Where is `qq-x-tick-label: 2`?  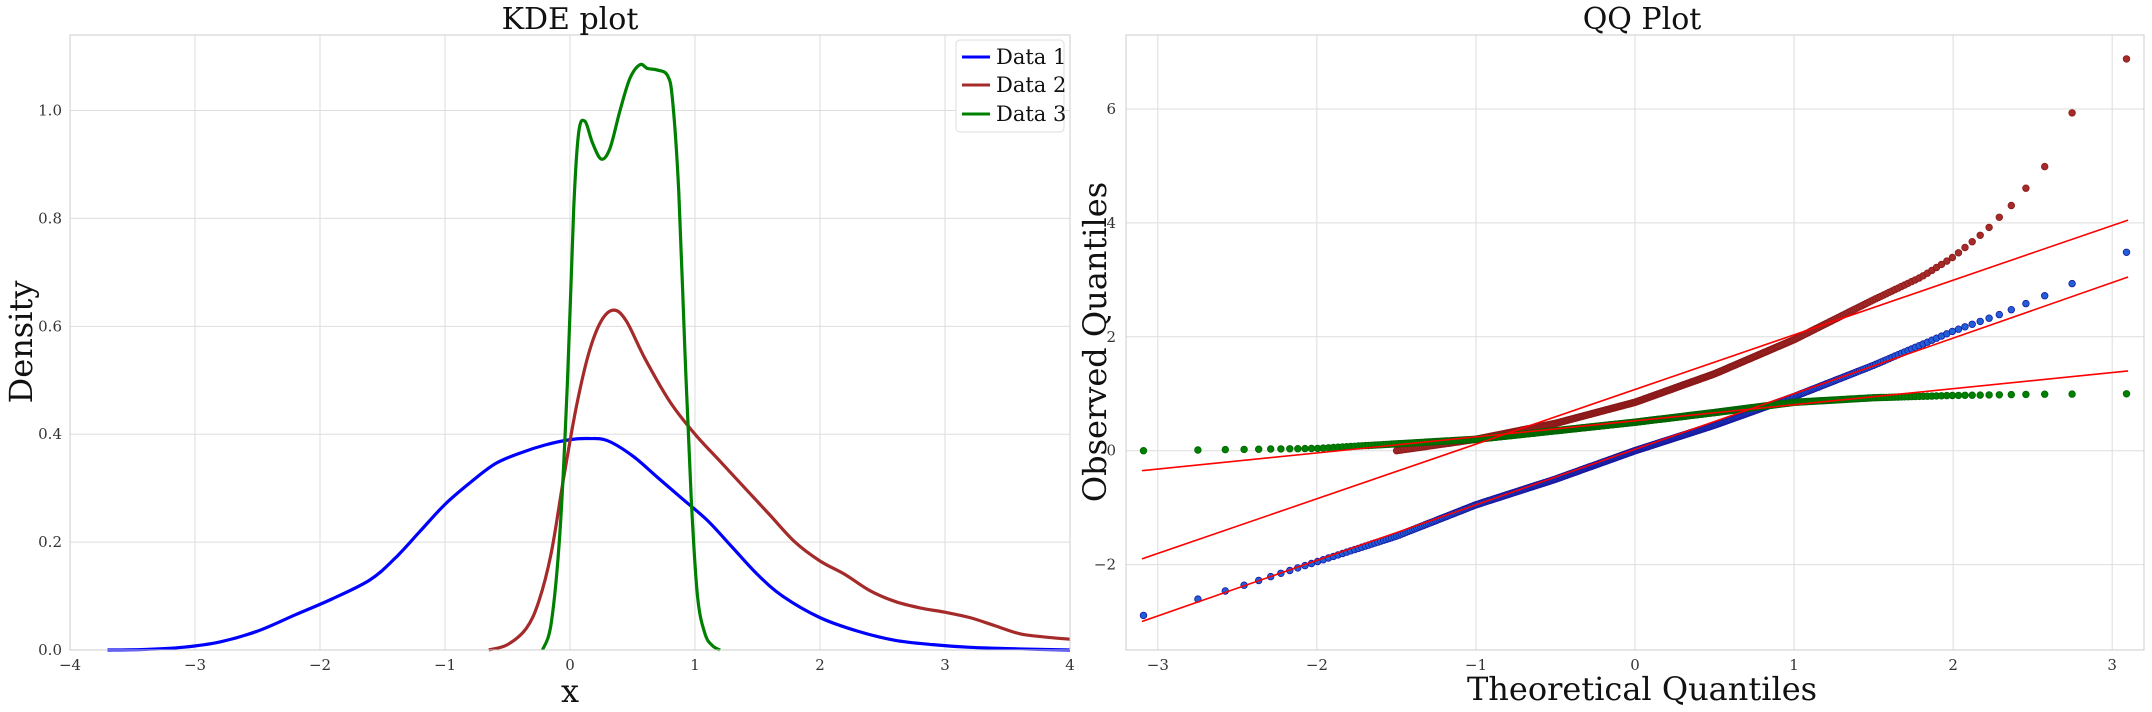
qq-x-tick-label: 2 is located at coordinates (1953, 665).